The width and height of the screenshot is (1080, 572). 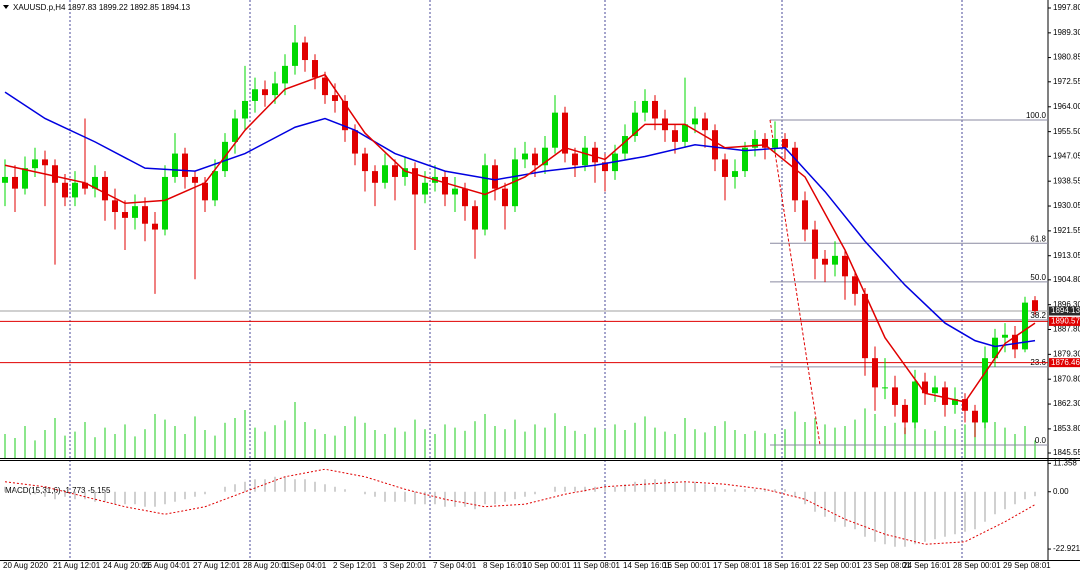 What do you see at coordinates (1066, 304) in the screenshot?
I see `y-tick-label: 1896.30` at bounding box center [1066, 304].